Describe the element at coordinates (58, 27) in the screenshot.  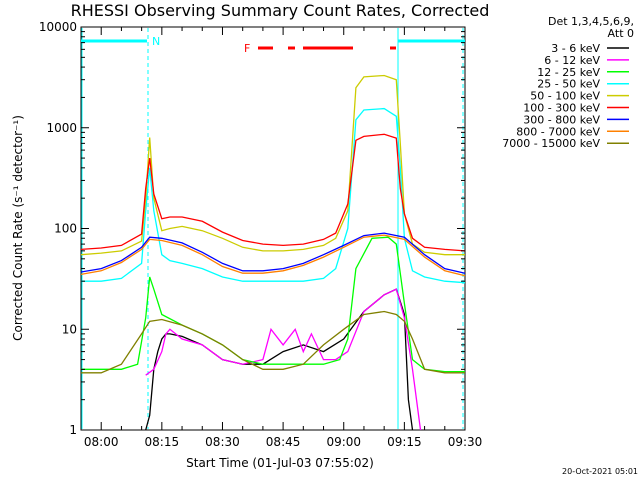
I see `y-tick-label: 10000` at that location.